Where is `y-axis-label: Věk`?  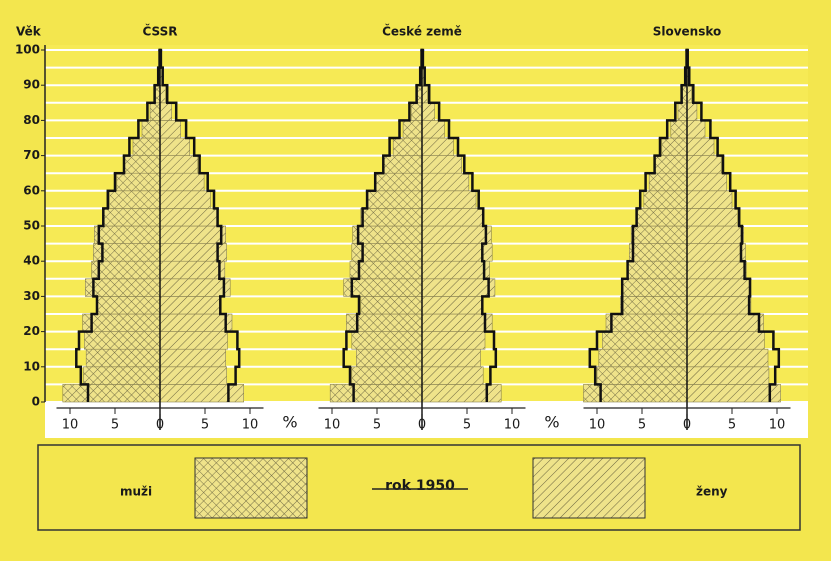
y-axis-label: Věk is located at coordinates (29, 32).